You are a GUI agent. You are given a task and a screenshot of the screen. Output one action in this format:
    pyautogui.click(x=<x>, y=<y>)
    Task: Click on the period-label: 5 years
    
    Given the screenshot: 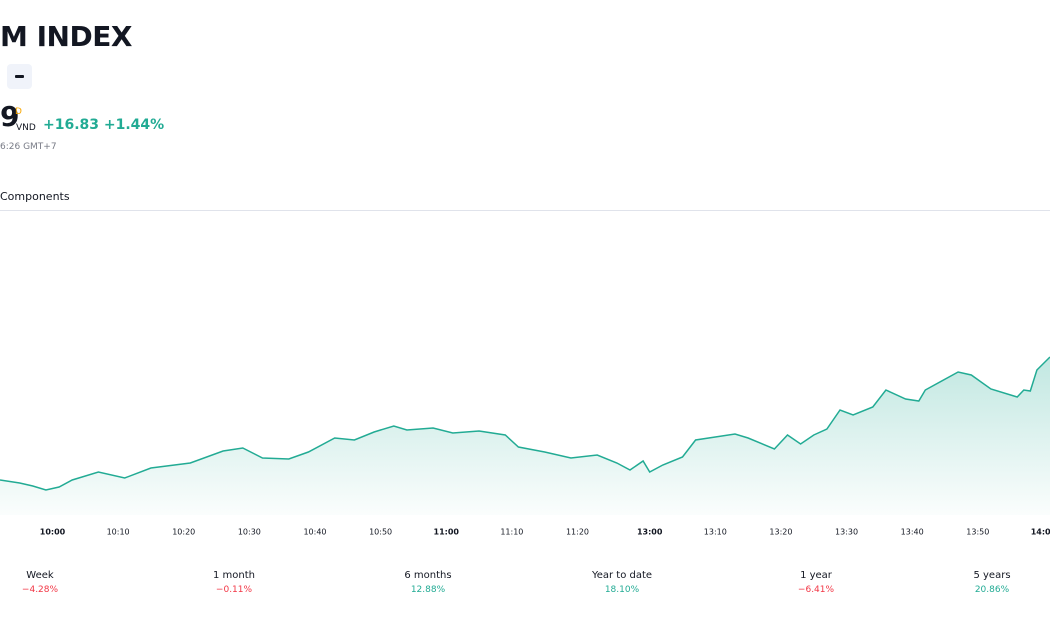 What is the action you would take?
    pyautogui.click(x=992, y=575)
    